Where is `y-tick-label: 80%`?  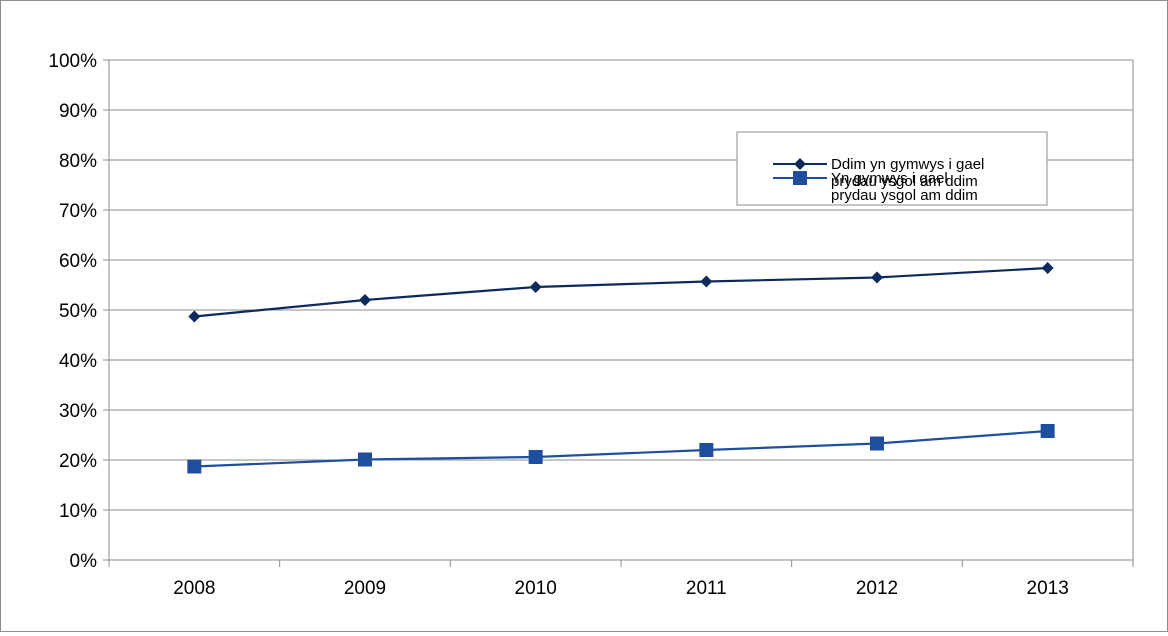 y-tick-label: 80% is located at coordinates (78, 161).